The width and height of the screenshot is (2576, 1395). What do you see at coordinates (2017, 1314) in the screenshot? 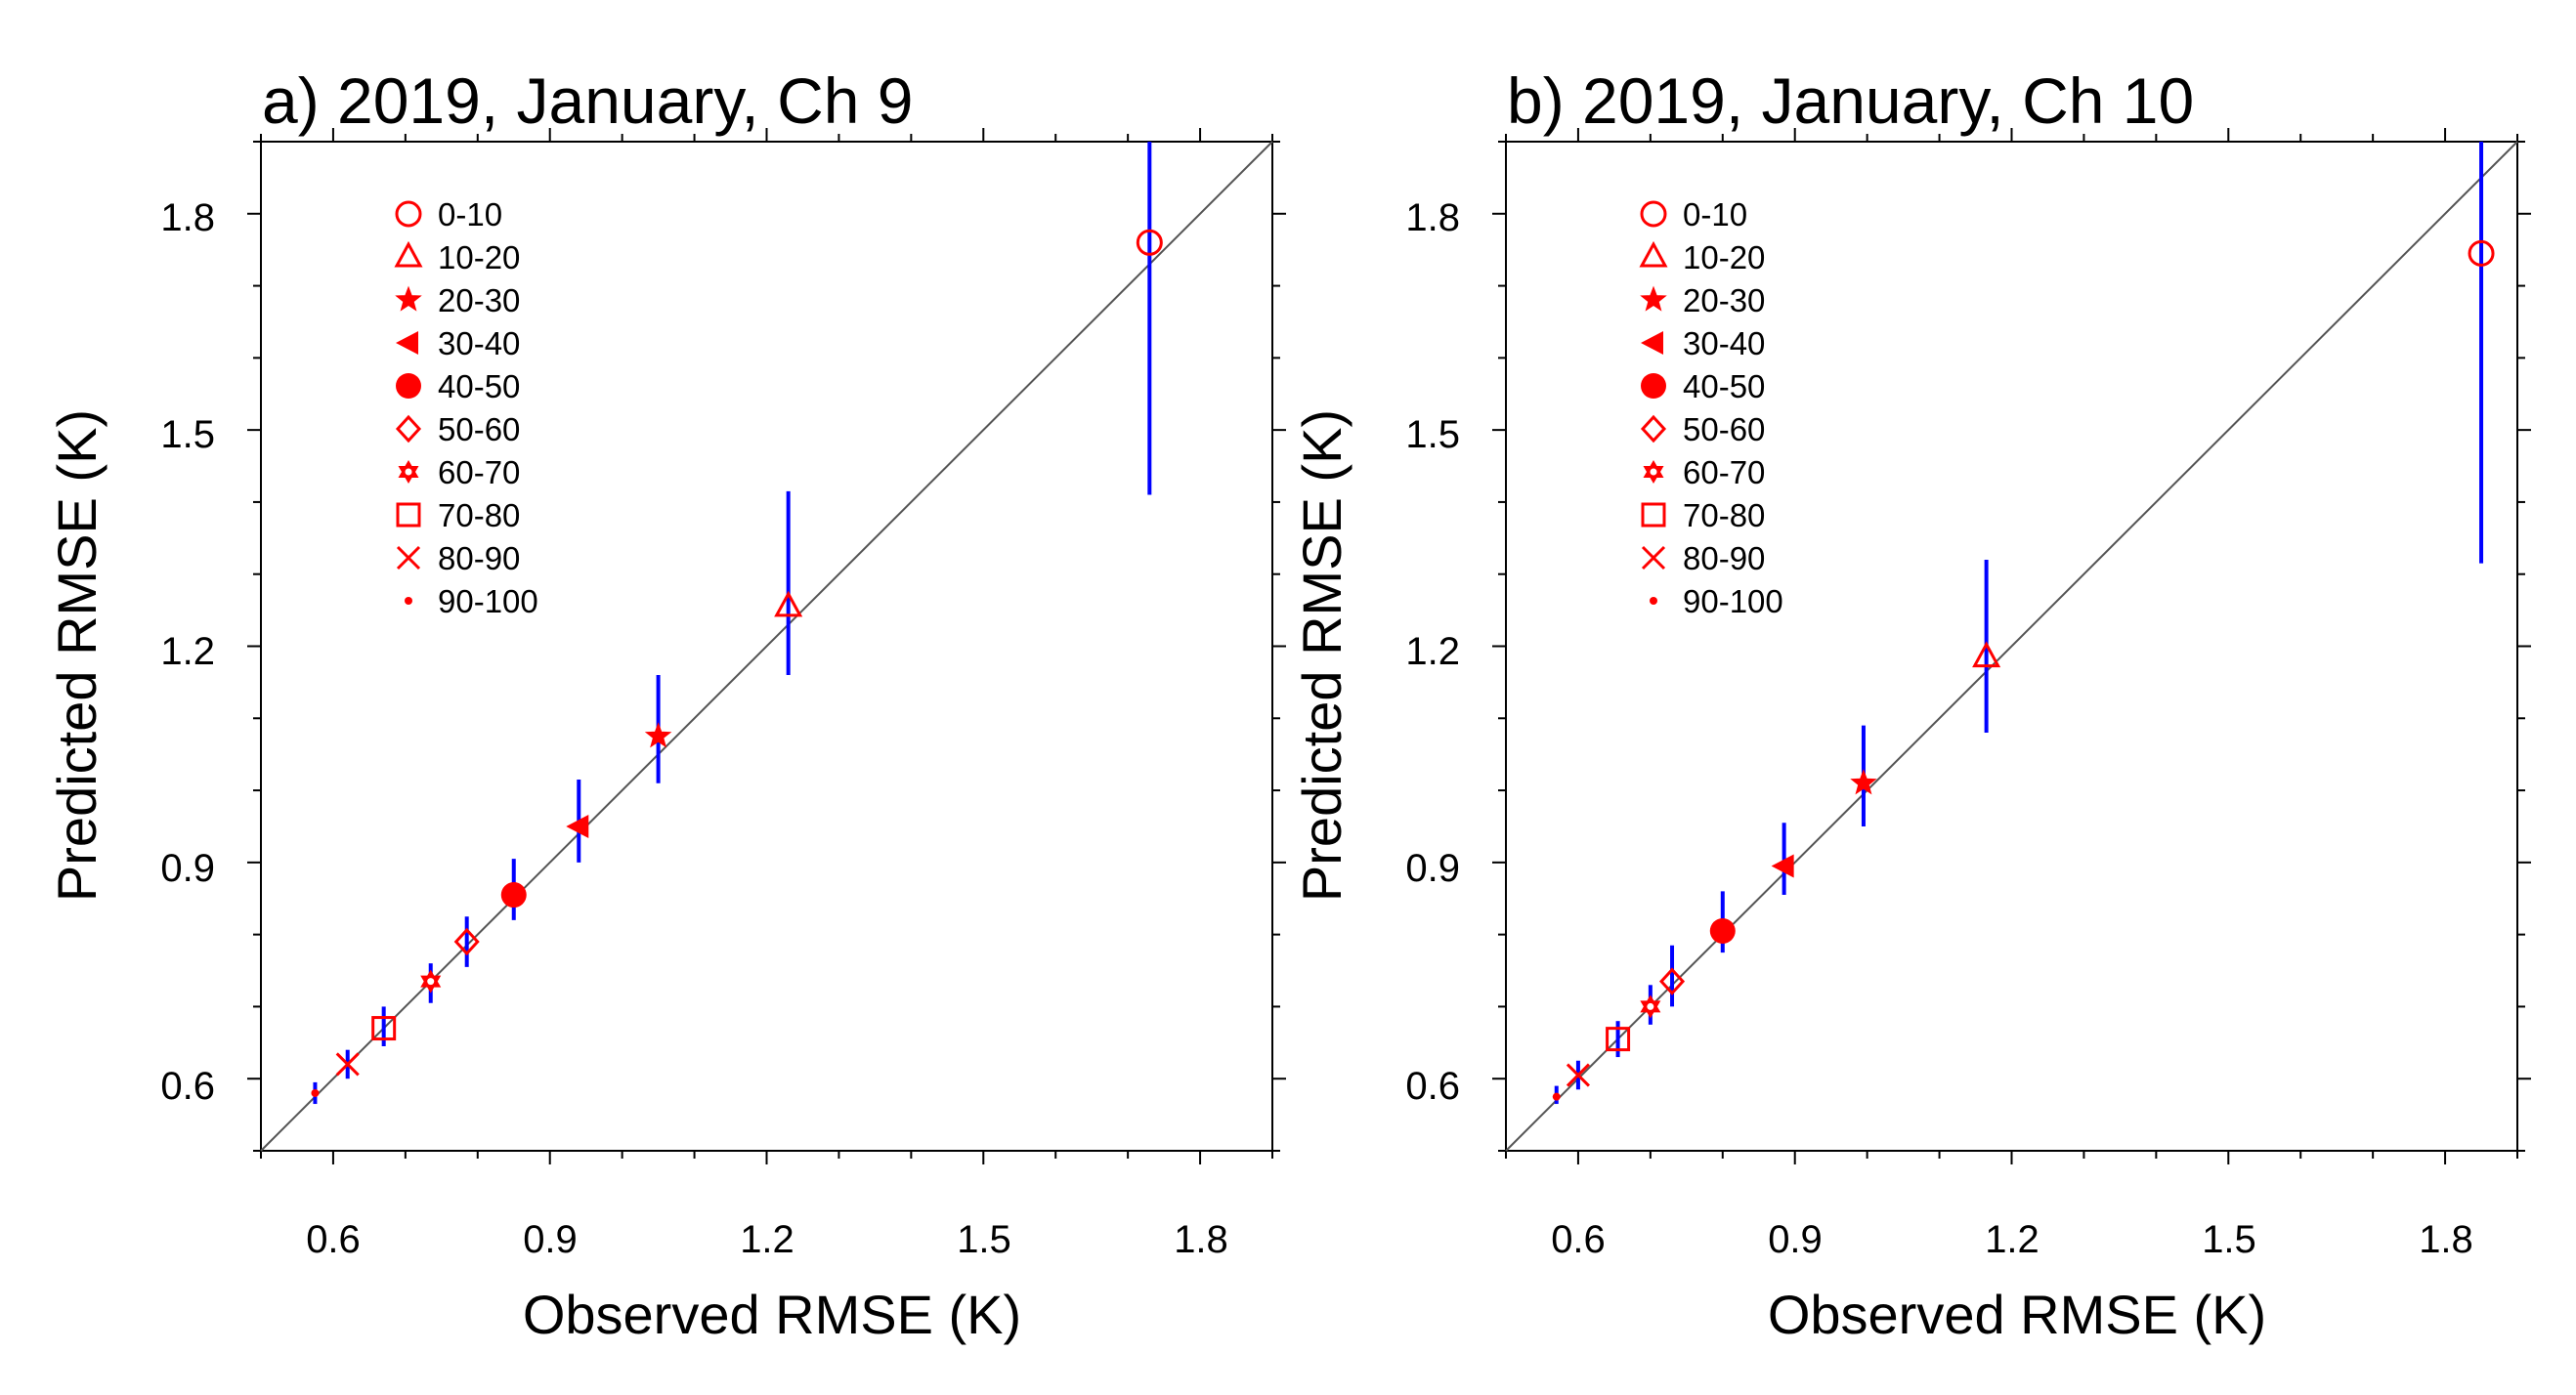
I see `panel-b-xlabel: Observed RMSE (K)` at bounding box center [2017, 1314].